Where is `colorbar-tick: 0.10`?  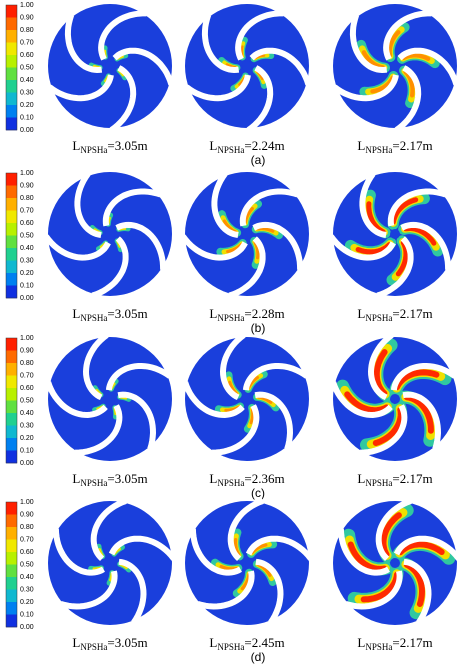
colorbar-tick: 0.10 is located at coordinates (27, 285).